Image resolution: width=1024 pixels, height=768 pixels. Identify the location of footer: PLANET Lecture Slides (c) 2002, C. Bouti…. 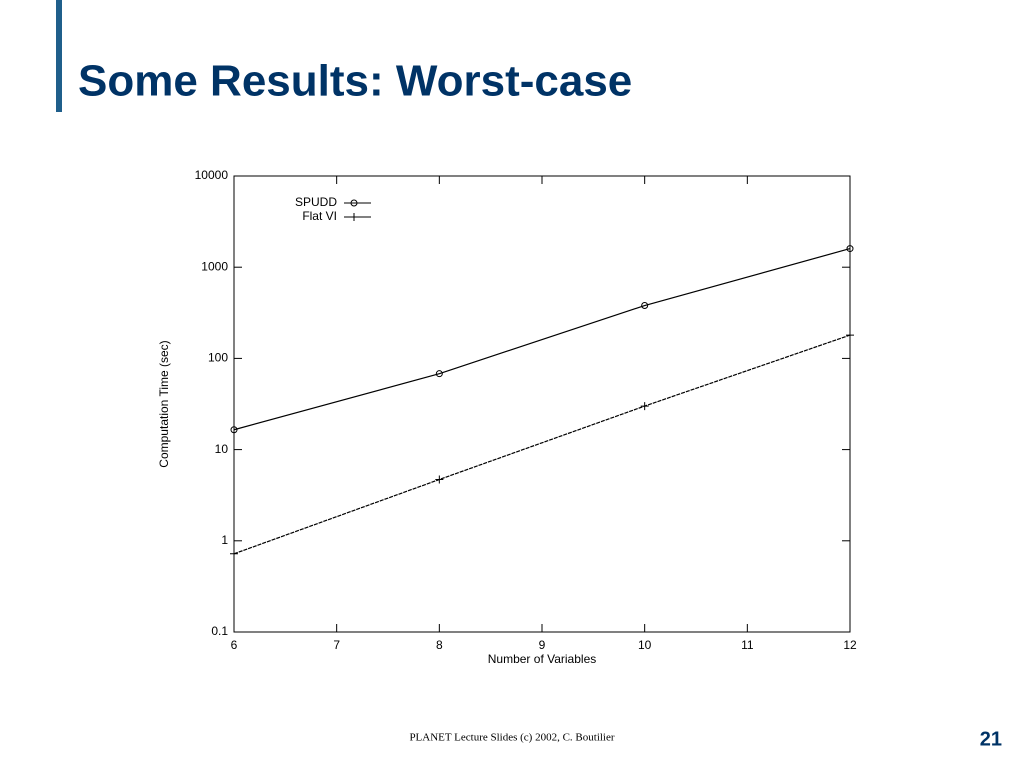
(511, 738).